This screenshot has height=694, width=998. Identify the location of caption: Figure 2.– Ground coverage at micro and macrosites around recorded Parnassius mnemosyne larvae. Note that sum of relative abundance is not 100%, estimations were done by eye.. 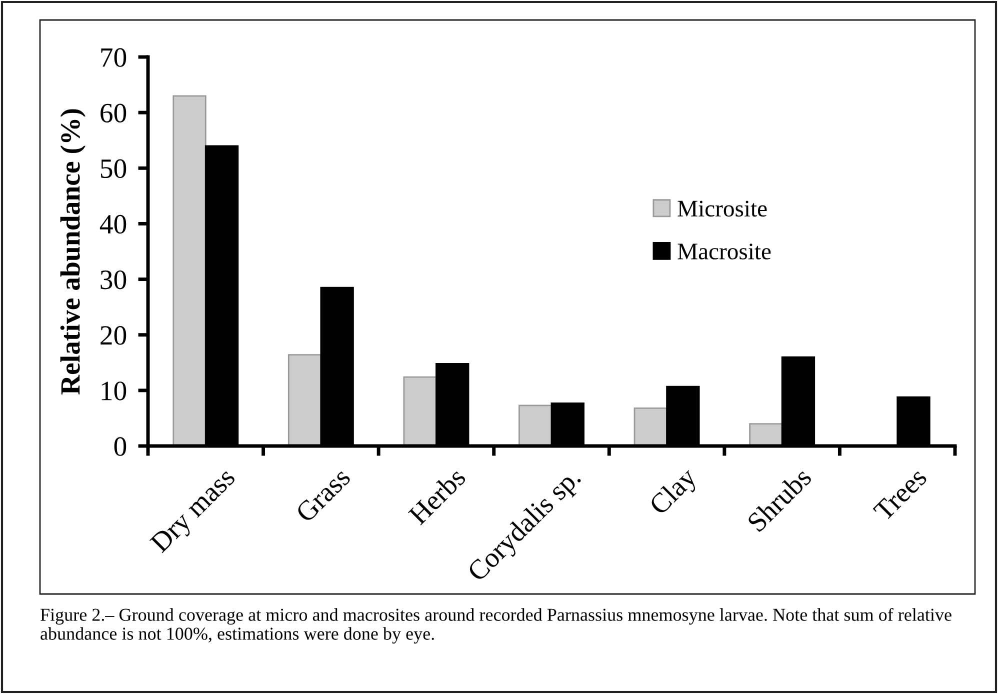
(496, 626).